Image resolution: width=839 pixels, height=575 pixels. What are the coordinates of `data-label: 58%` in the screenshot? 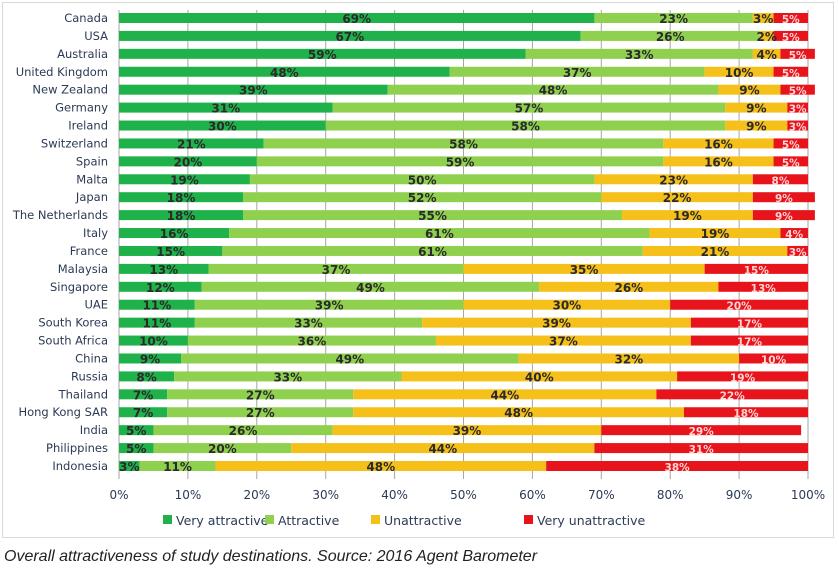 It's located at (463, 144).